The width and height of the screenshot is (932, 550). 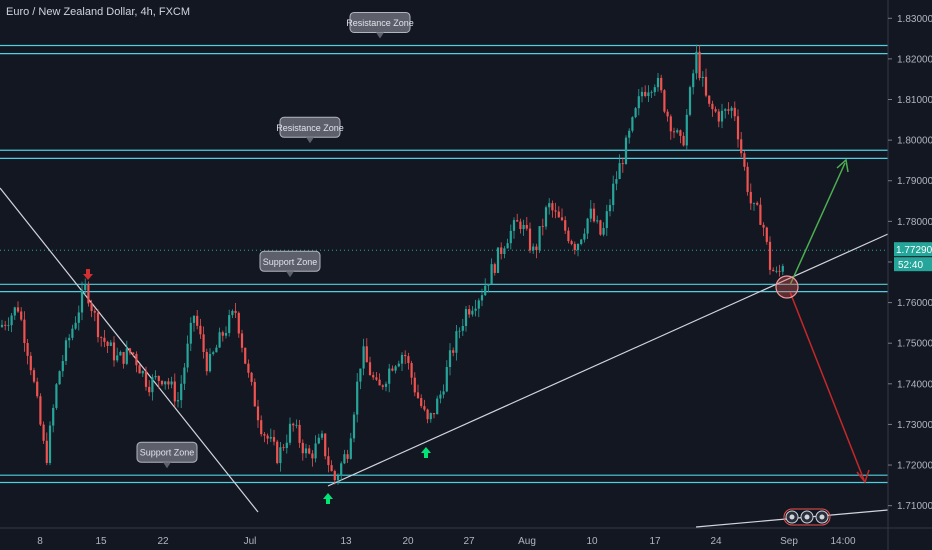 I want to click on bearish-projection-arrow, so click(x=829, y=387).